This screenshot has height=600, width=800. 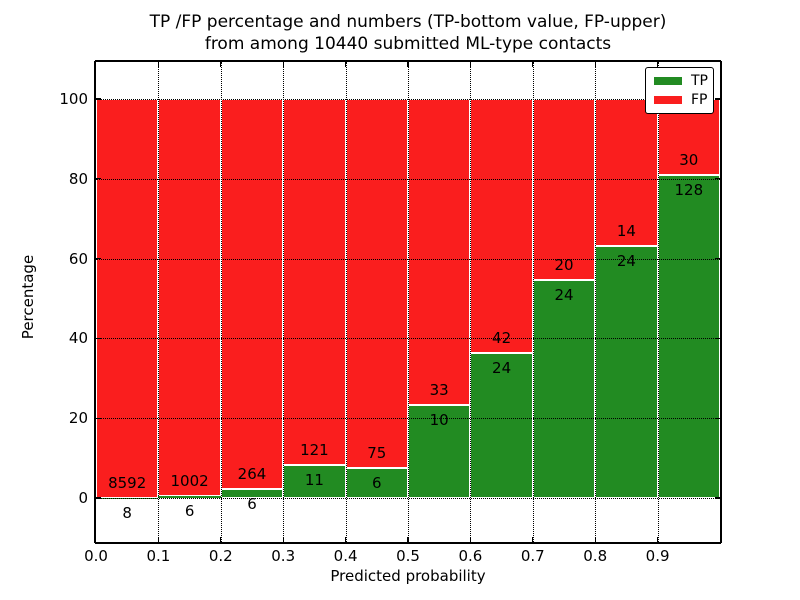 What do you see at coordinates (564, 295) in the screenshot?
I see `tp-count-label: 24` at bounding box center [564, 295].